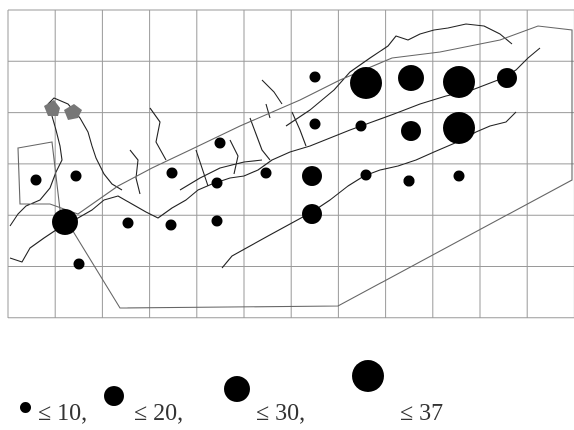  I want to click on legend-label: ≤ 37, so click(422, 413).